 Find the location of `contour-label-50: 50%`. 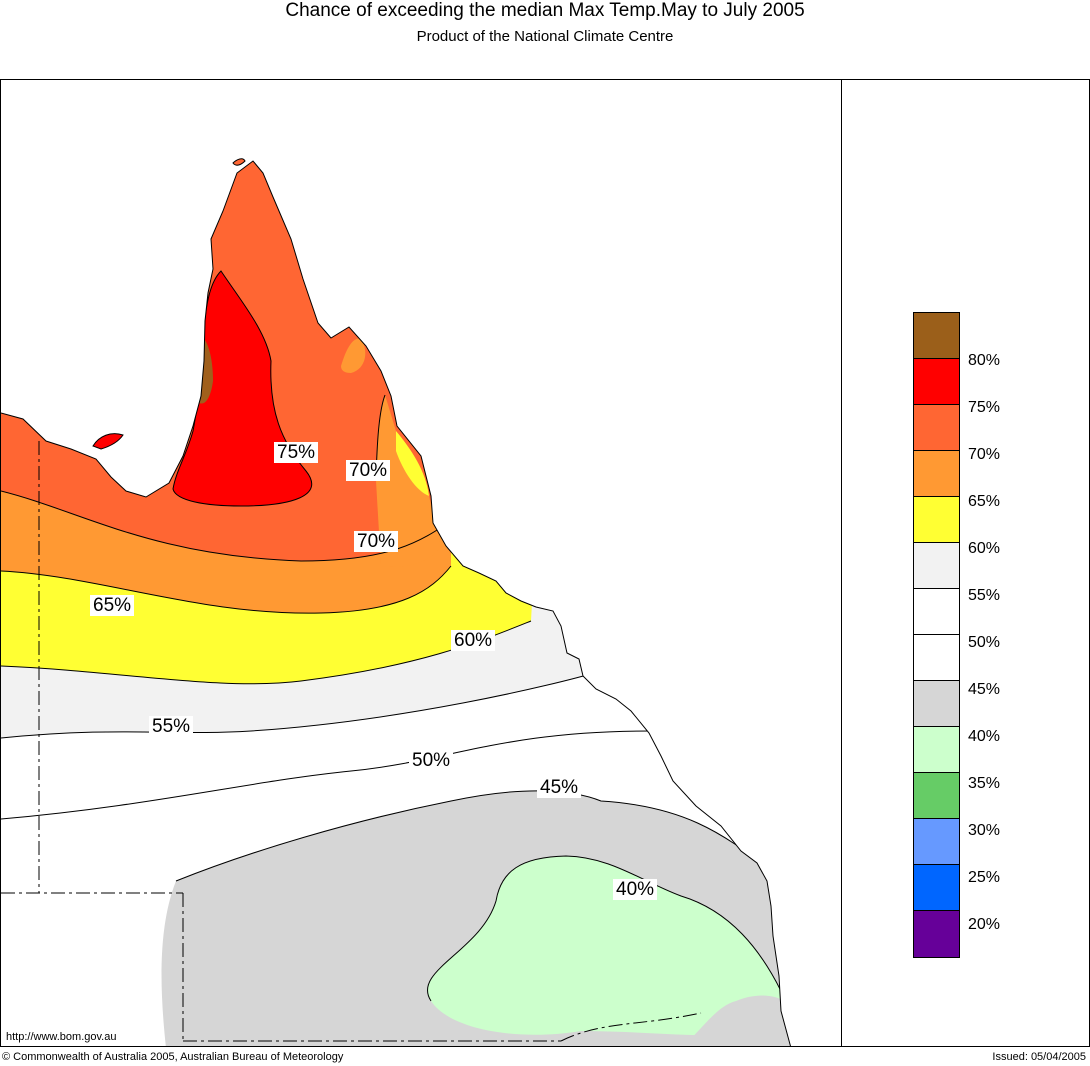

contour-label-50: 50% is located at coordinates (431, 760).